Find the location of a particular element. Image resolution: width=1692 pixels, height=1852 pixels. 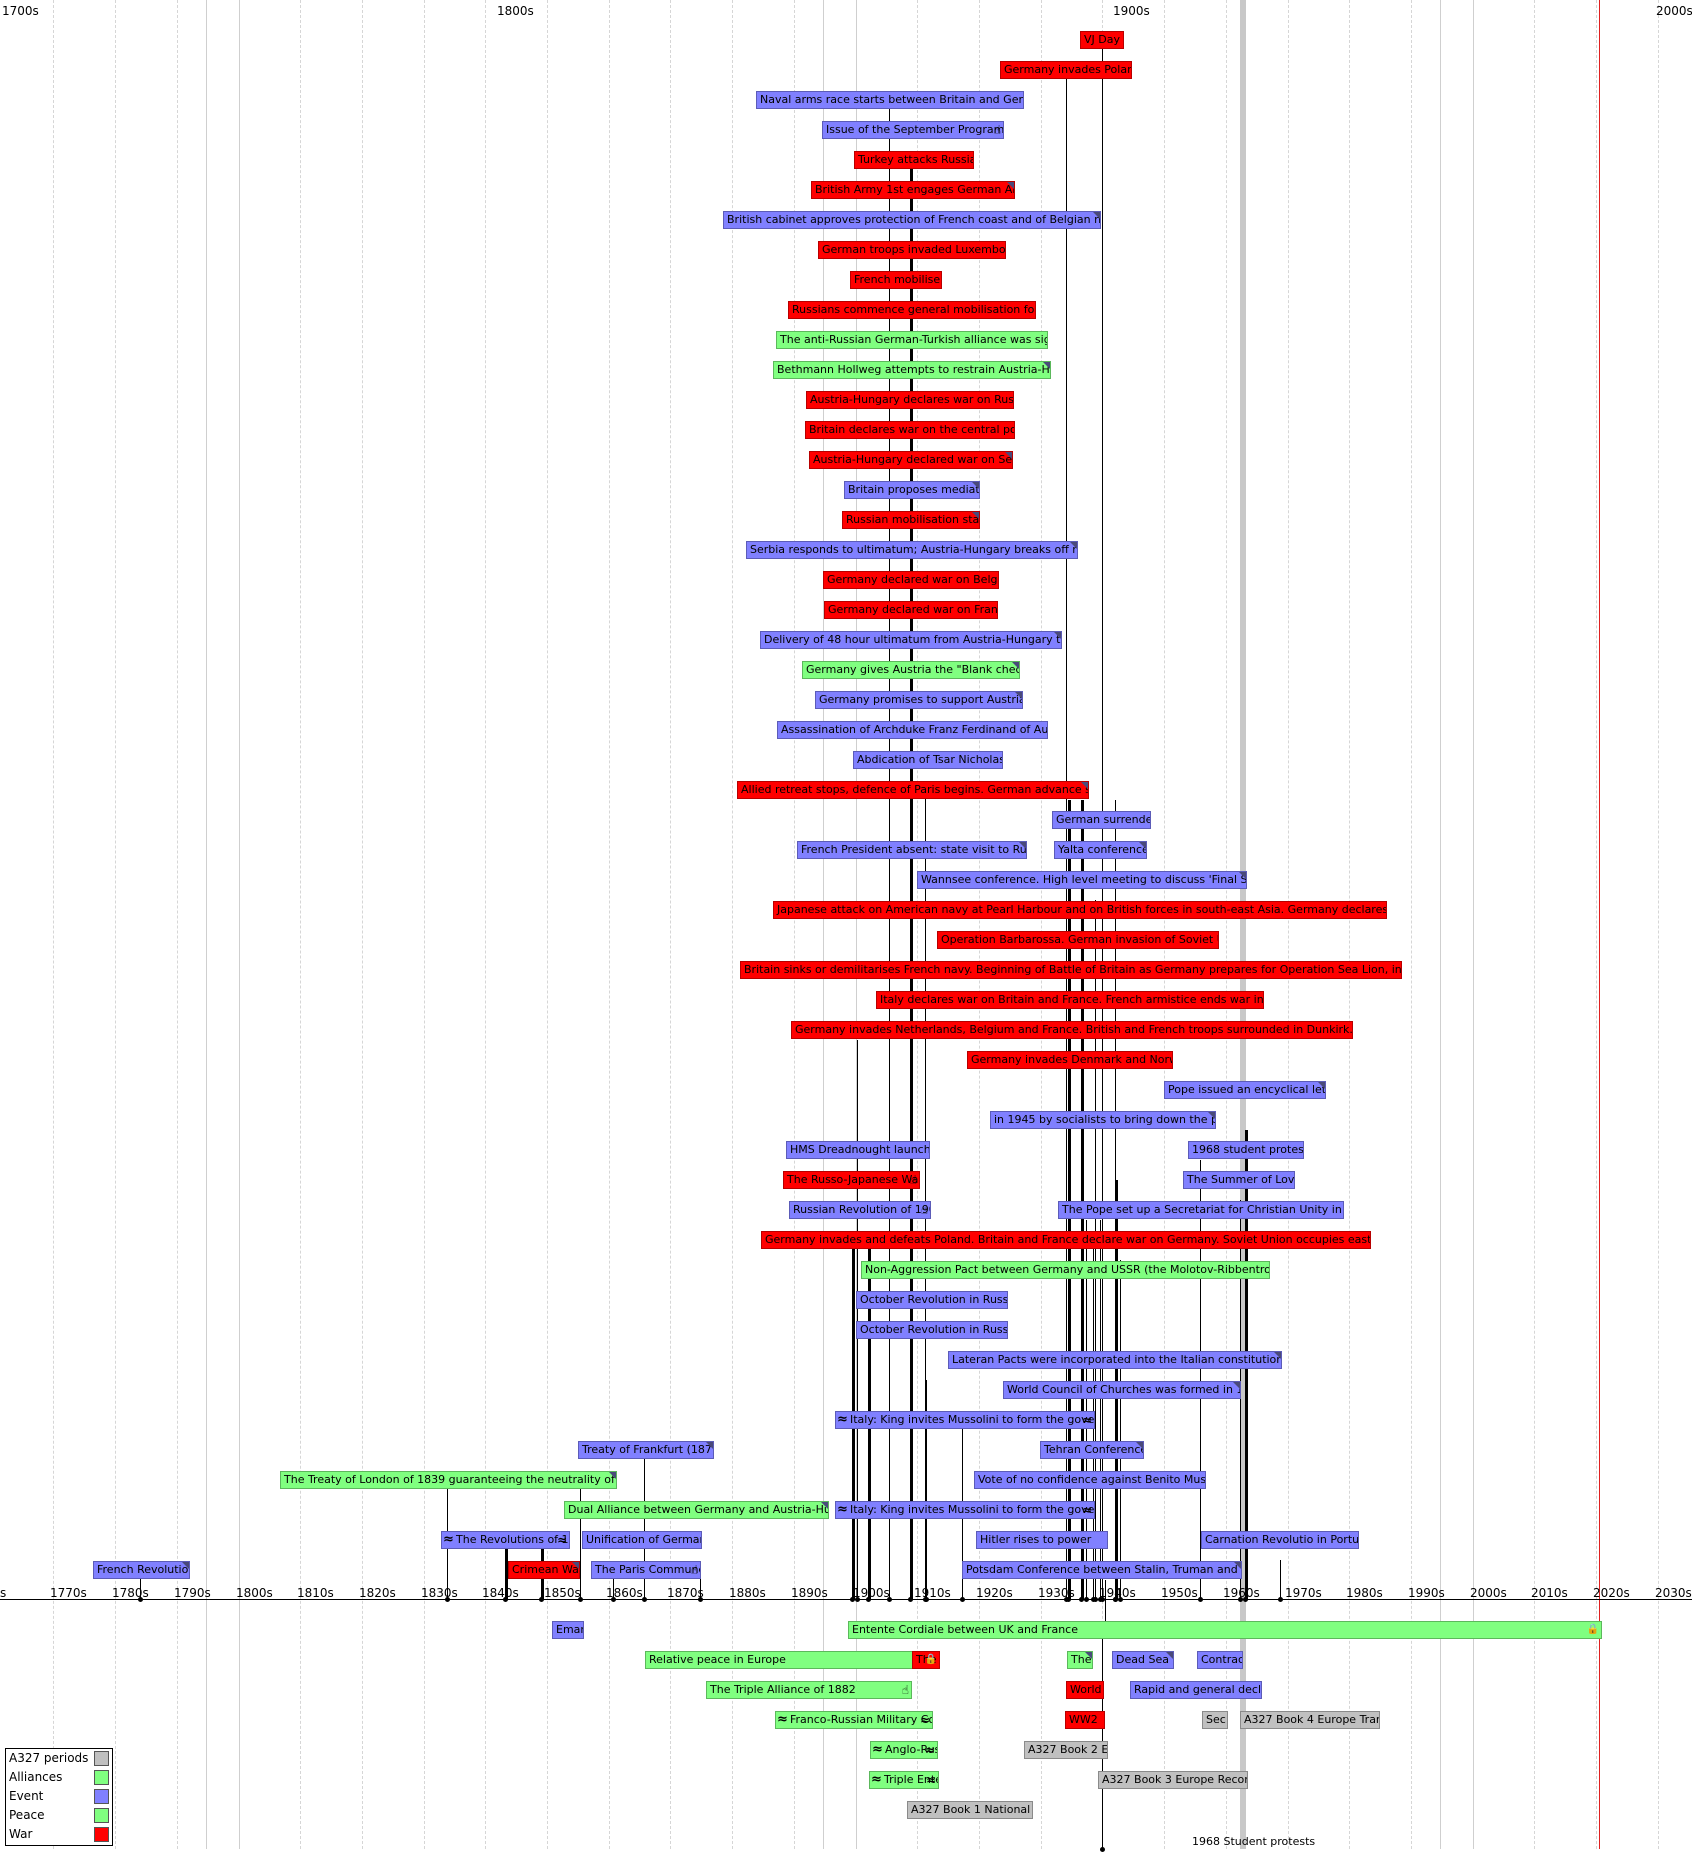

event-bar: German troops invaded Luxembourg is located at coordinates (912, 250).